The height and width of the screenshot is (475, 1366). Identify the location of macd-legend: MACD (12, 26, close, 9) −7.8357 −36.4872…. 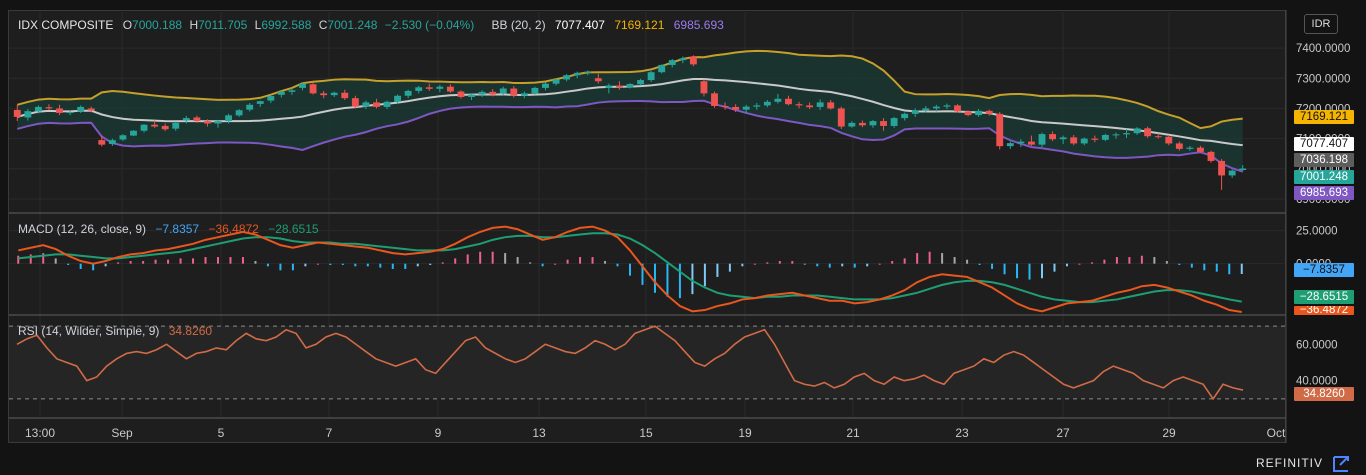
(168, 229).